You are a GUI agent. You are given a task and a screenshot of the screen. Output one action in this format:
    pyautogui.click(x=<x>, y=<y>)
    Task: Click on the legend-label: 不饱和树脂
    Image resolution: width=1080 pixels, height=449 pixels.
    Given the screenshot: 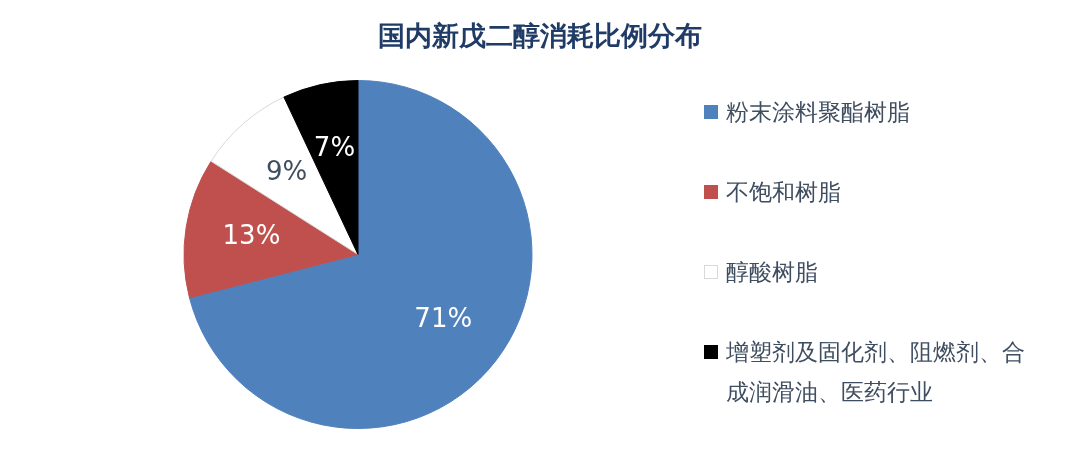 What is the action you would take?
    pyautogui.click(x=784, y=192)
    